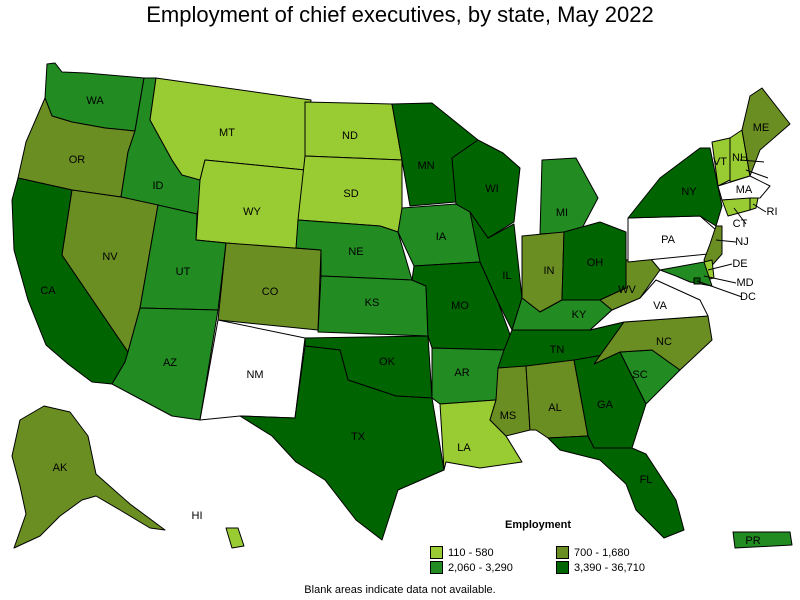  What do you see at coordinates (741, 242) in the screenshot?
I see `state-label-nj: NJ` at bounding box center [741, 242].